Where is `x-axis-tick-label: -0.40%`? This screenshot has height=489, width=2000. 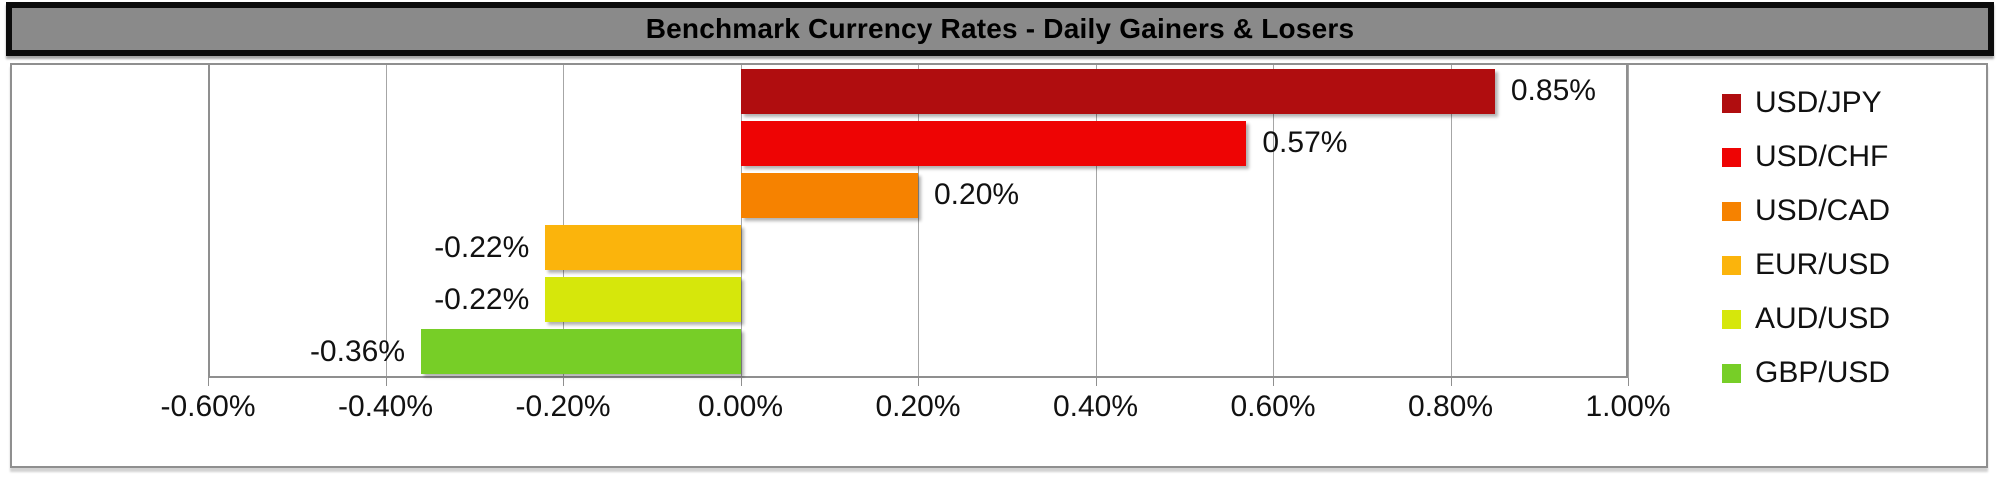 x-axis-tick-label: -0.40% is located at coordinates (385, 406).